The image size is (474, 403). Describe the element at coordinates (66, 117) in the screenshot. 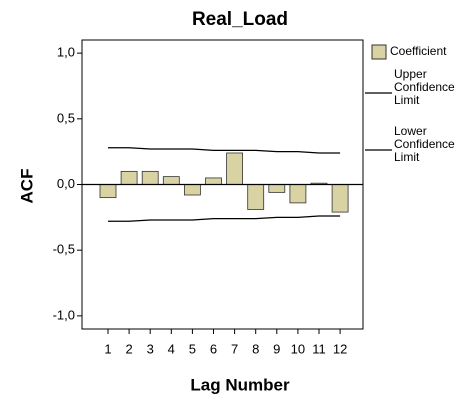

I see `y-tick-label: 0,5` at that location.